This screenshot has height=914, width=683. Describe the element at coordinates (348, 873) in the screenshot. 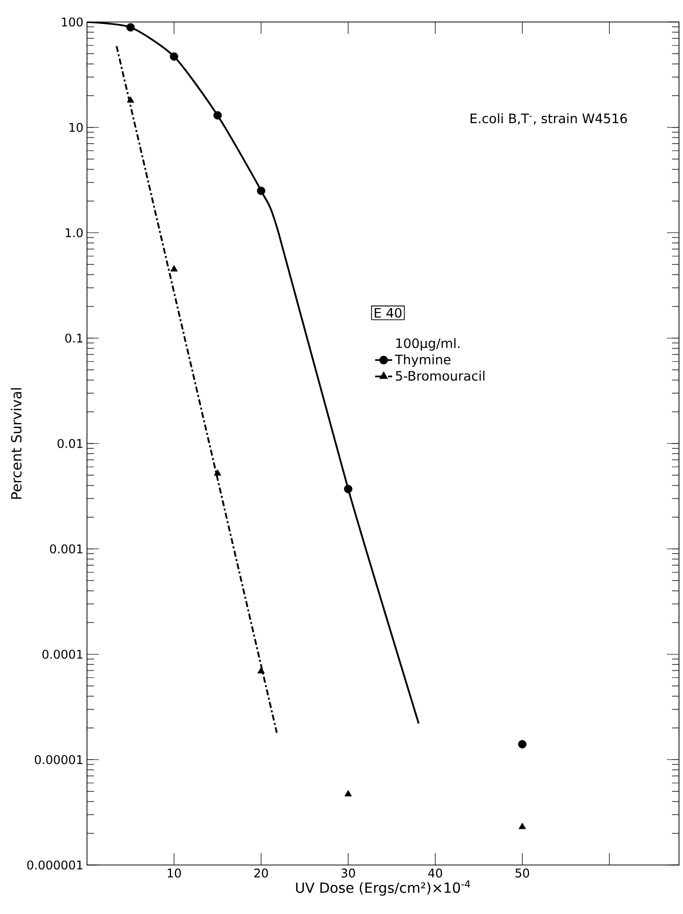

I see `x-tick-label: 30` at that location.